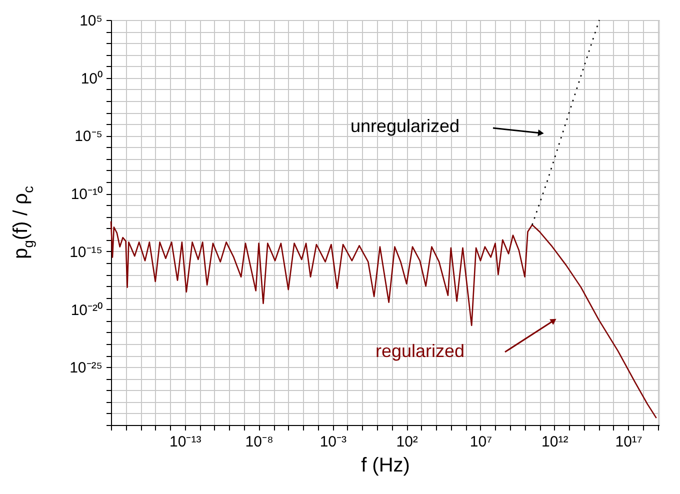 This screenshot has height=494, width=680. I want to click on y-tick-label: 10⁻¹⁰, so click(86, 195).